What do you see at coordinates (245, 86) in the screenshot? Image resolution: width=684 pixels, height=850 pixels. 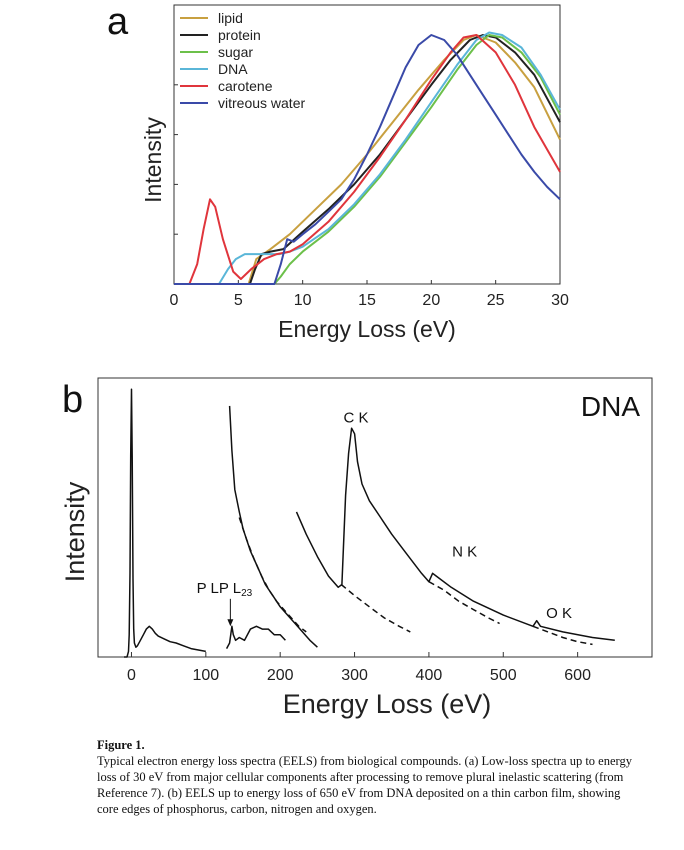 I see `panel-a-legend-label-4: carotene` at bounding box center [245, 86].